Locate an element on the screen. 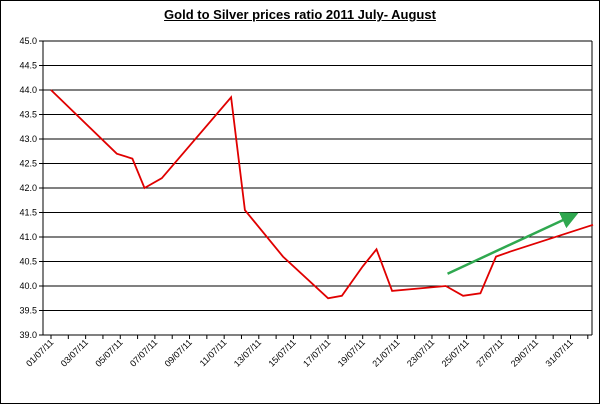 The width and height of the screenshot is (600, 404). trend-arrow is located at coordinates (513, 243).